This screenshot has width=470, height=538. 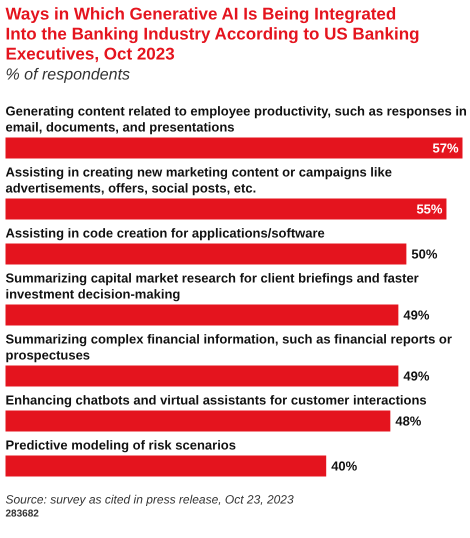 I want to click on y-tick-label: Summarizing capital market research for client briefings and faster investment decision-making, so click(x=212, y=286).